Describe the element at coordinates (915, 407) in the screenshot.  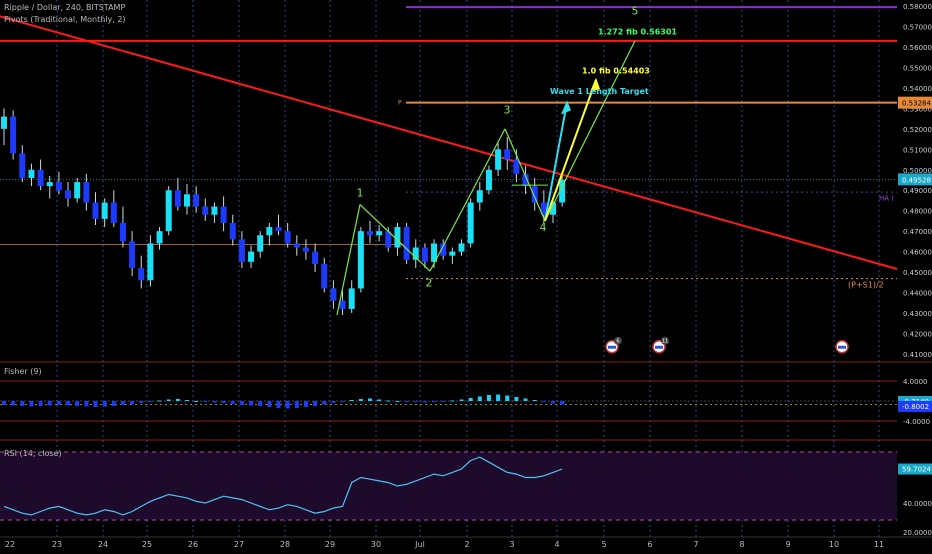
I see `fisher-value-label: -0.8002` at that location.